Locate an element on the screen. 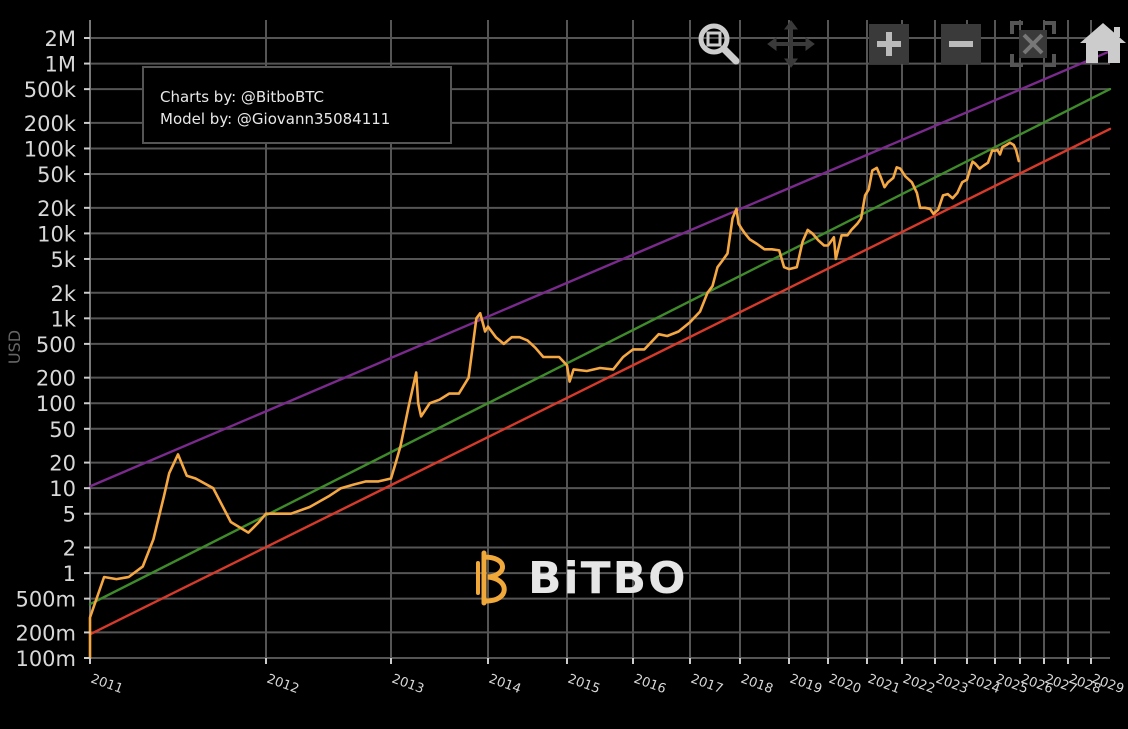 Image resolution: width=1128 pixels, height=729 pixels. y-tick-label: 1M is located at coordinates (60, 65).